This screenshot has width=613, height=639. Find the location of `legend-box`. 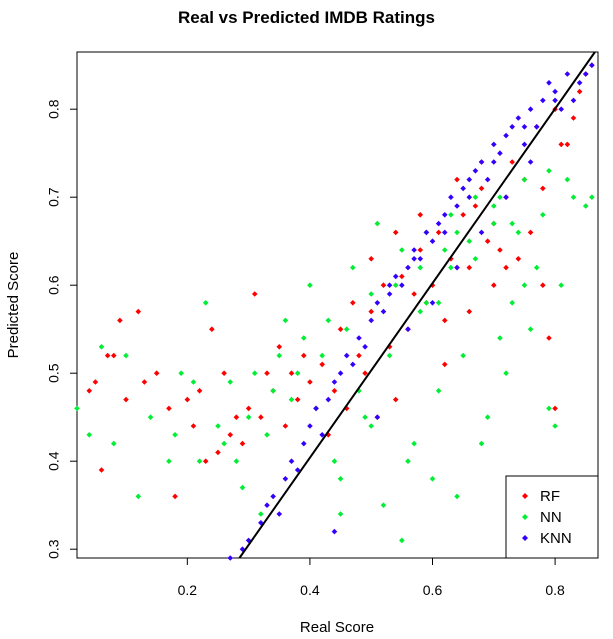

legend-box is located at coordinates (552, 517).